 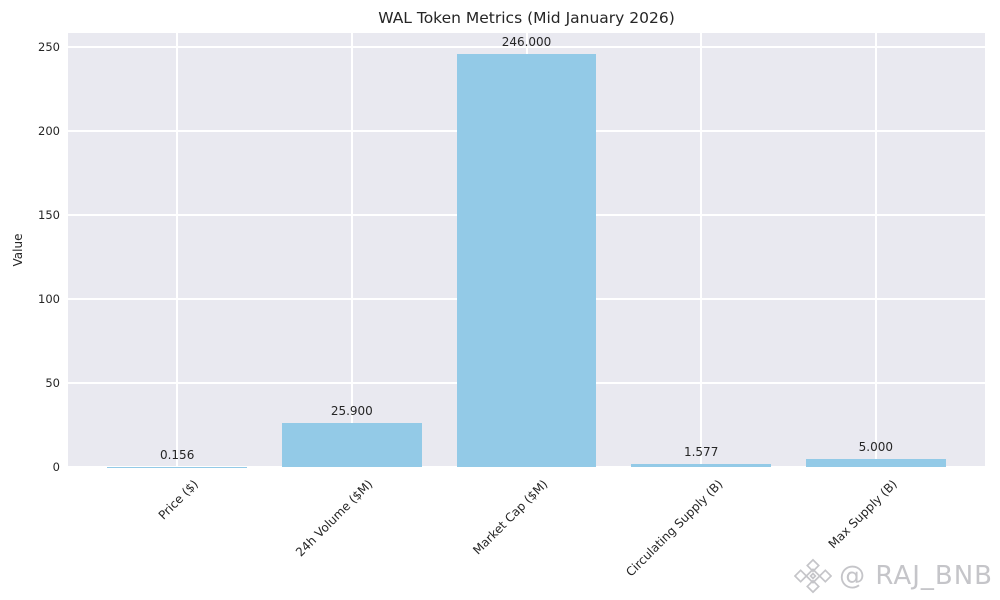 I want to click on watermark: @ RAJ_BNB, so click(x=893, y=576).